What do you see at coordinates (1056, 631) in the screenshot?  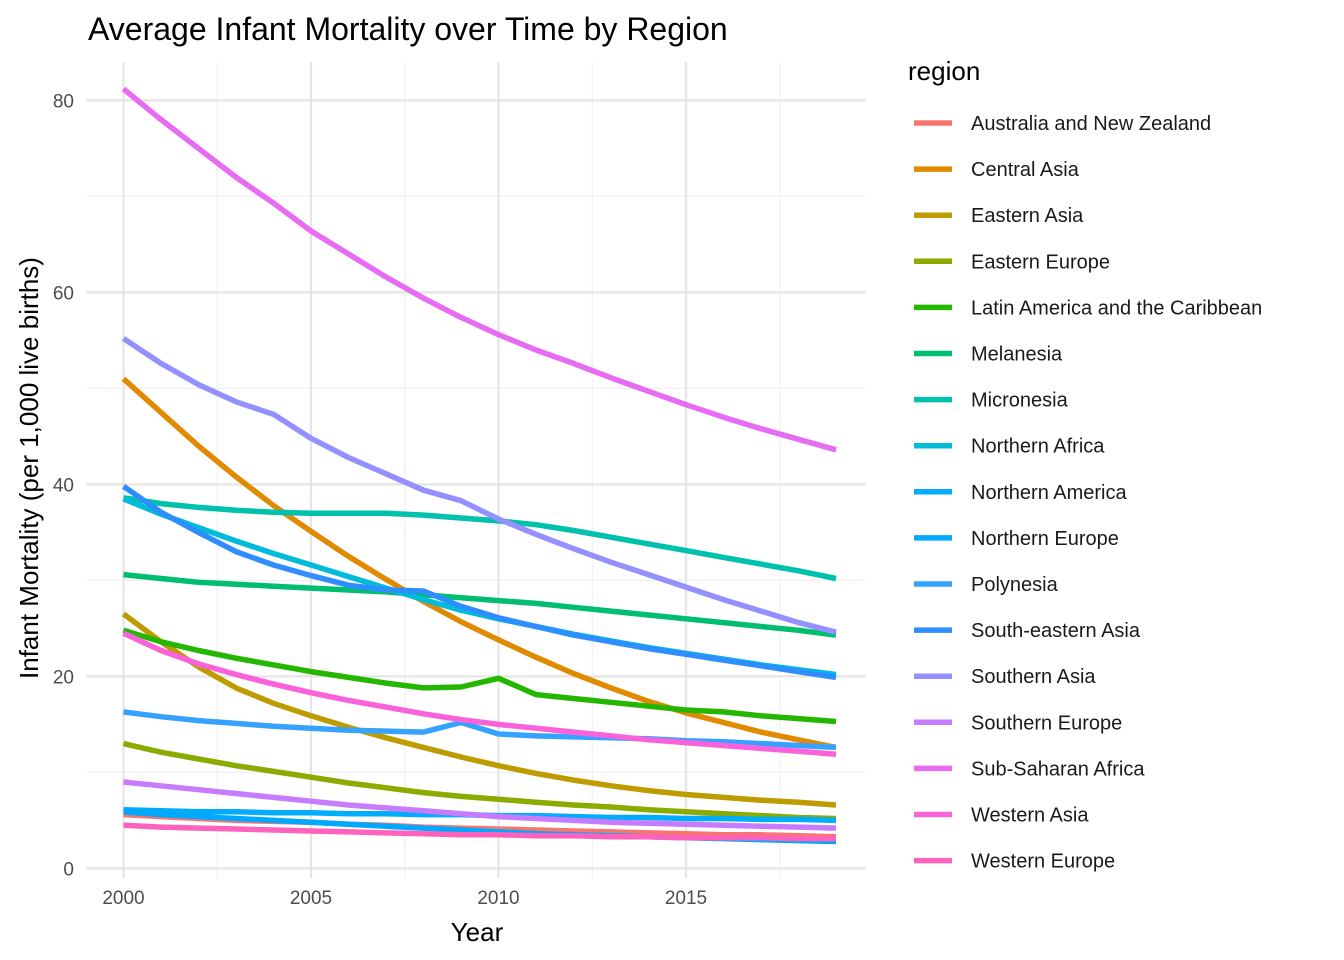 I see `legend-label: South-eastern Asia` at bounding box center [1056, 631].